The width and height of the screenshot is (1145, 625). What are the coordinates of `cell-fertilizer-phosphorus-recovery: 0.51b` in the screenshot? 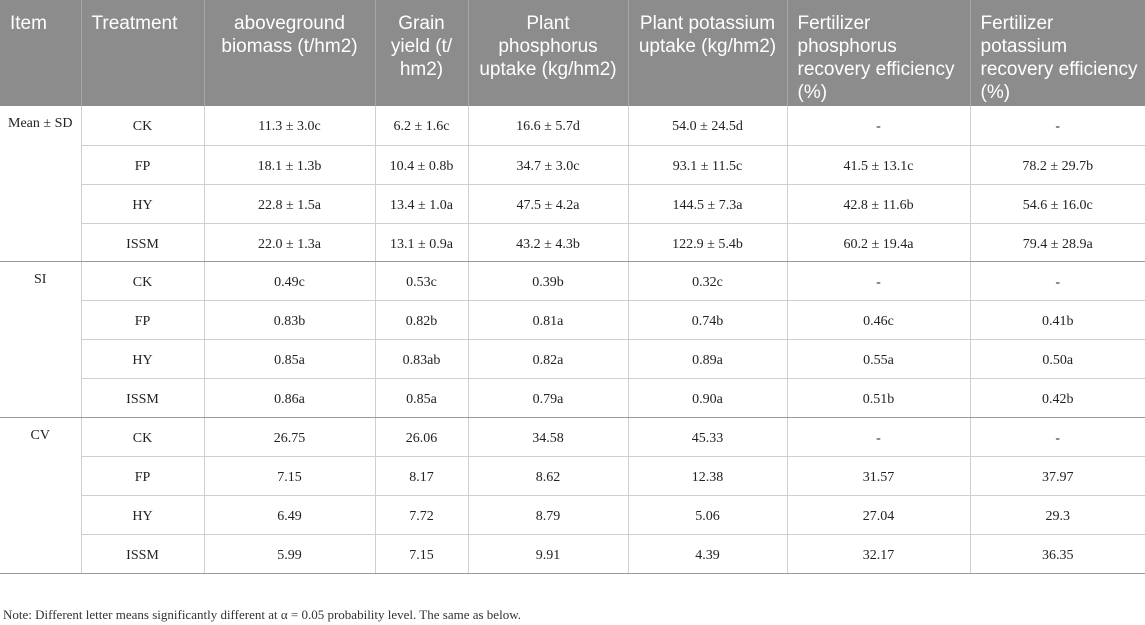 It's located at (879, 398).